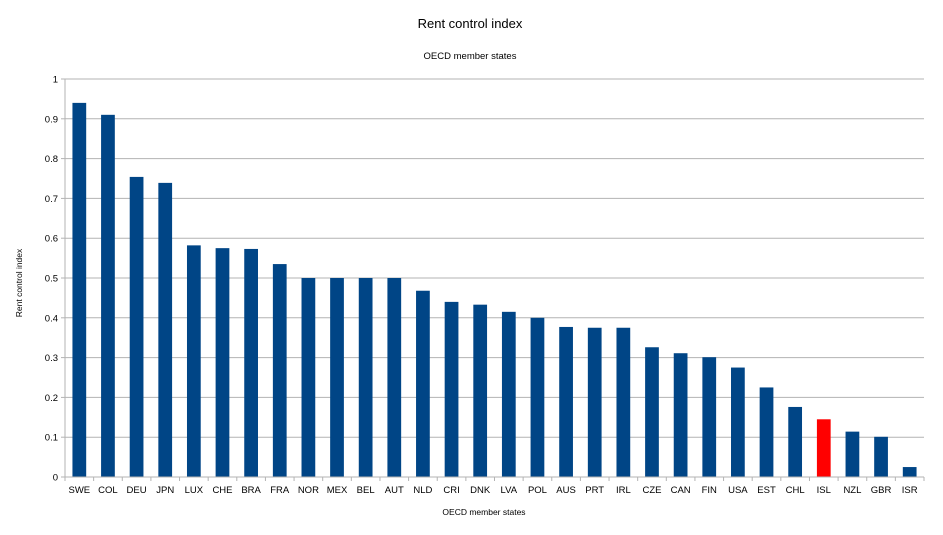 The height and width of the screenshot is (535, 943). What do you see at coordinates (193, 361) in the screenshot?
I see `bar-lux` at bounding box center [193, 361].